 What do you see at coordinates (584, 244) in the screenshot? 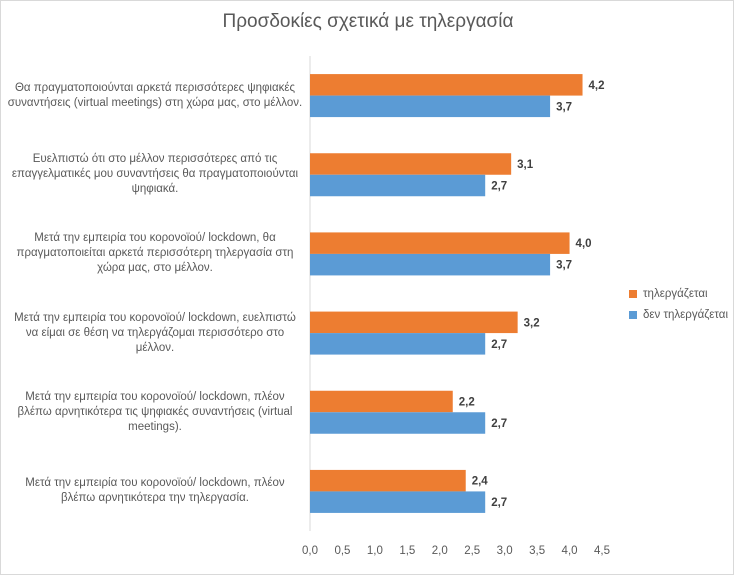
I see `data-label: 4,0` at bounding box center [584, 244].